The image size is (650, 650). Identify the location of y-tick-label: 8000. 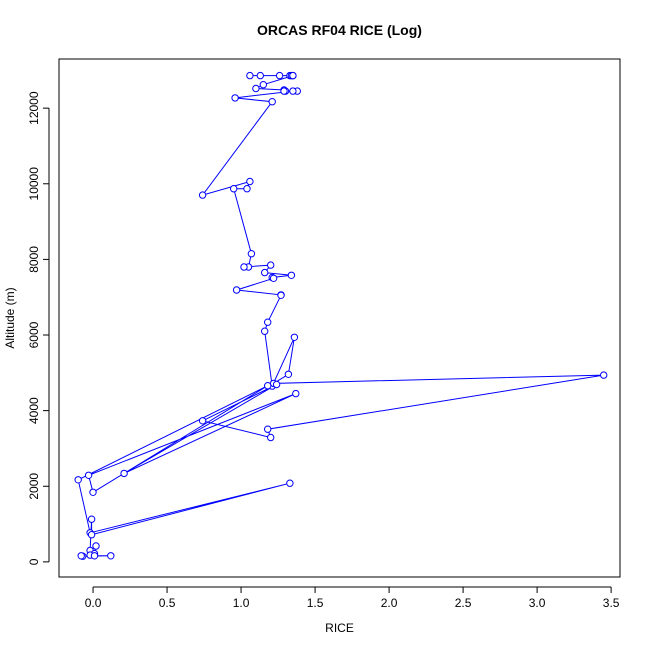
(34, 259).